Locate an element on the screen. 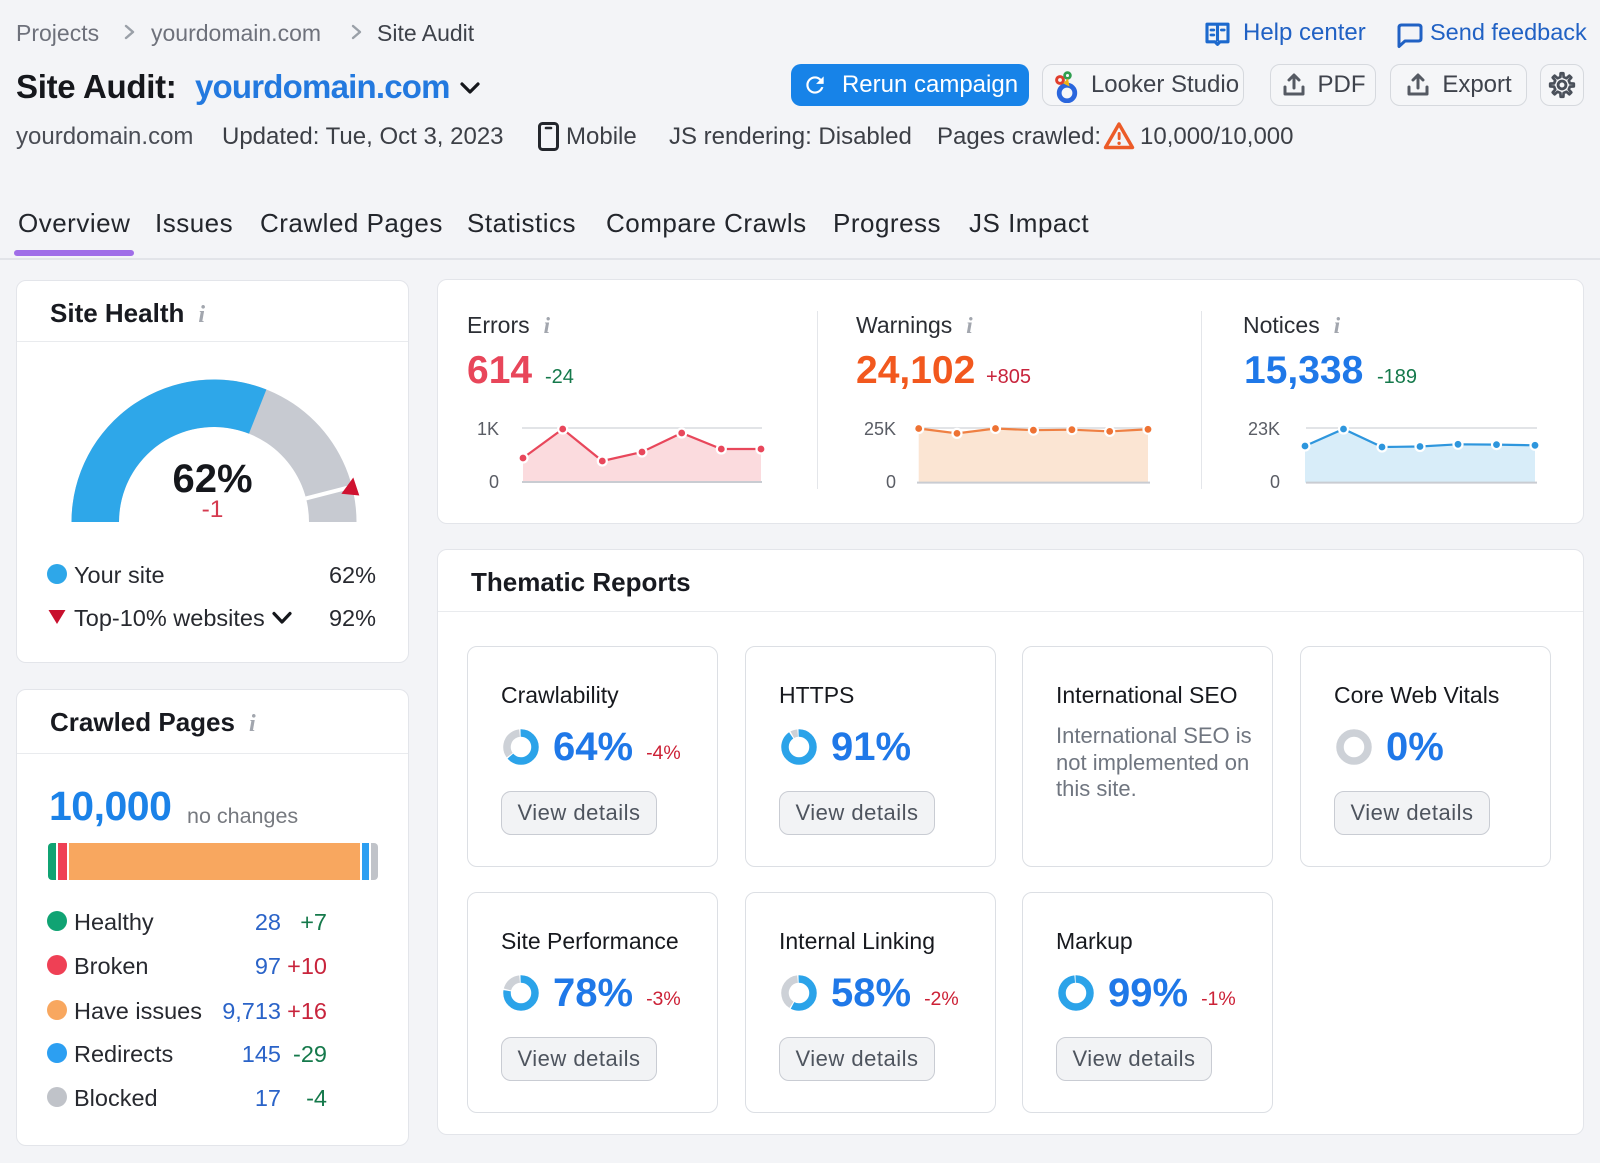 The width and height of the screenshot is (1600, 1163). svg-text: 23K is located at coordinates (1264, 429).